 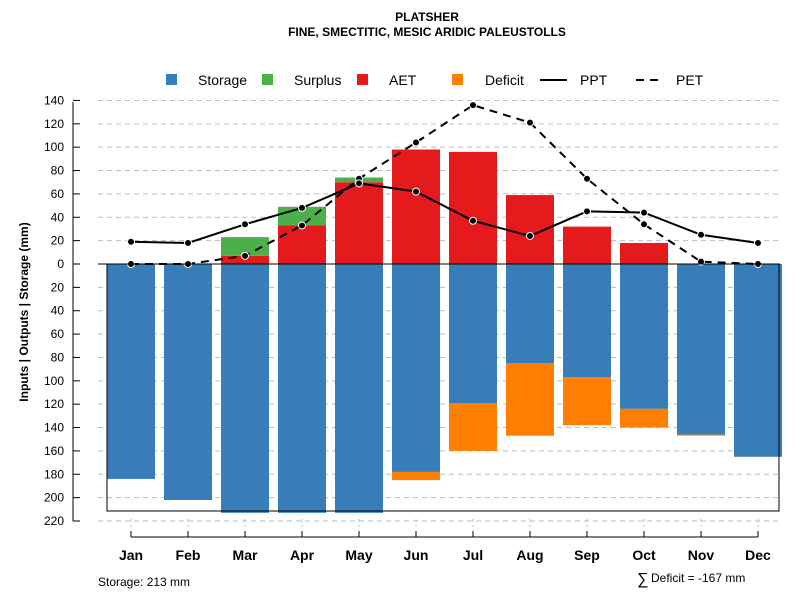 What do you see at coordinates (222, 80) in the screenshot?
I see `legend-label: Storage` at bounding box center [222, 80].